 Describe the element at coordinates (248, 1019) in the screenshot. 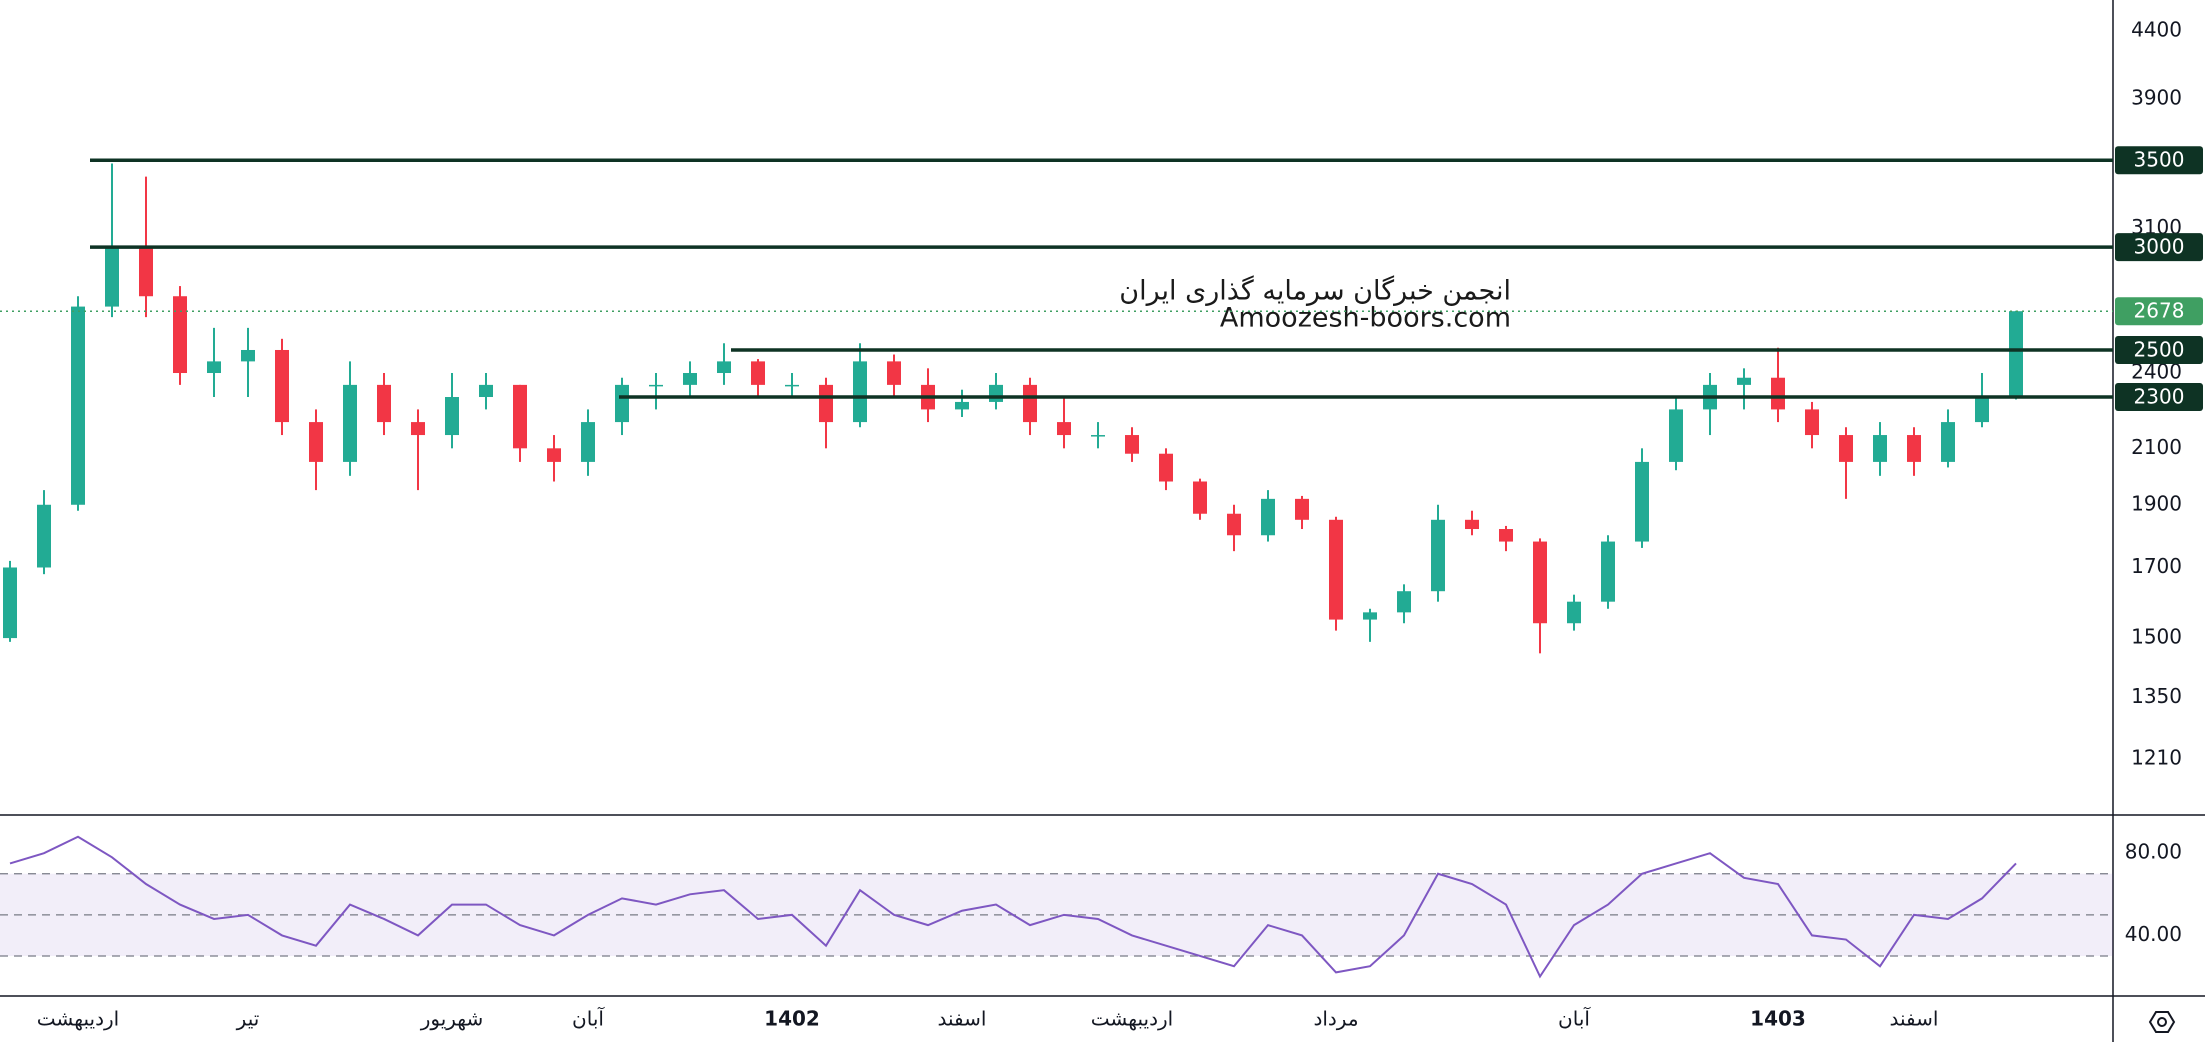

I see `x-tick-label: تیر` at that location.